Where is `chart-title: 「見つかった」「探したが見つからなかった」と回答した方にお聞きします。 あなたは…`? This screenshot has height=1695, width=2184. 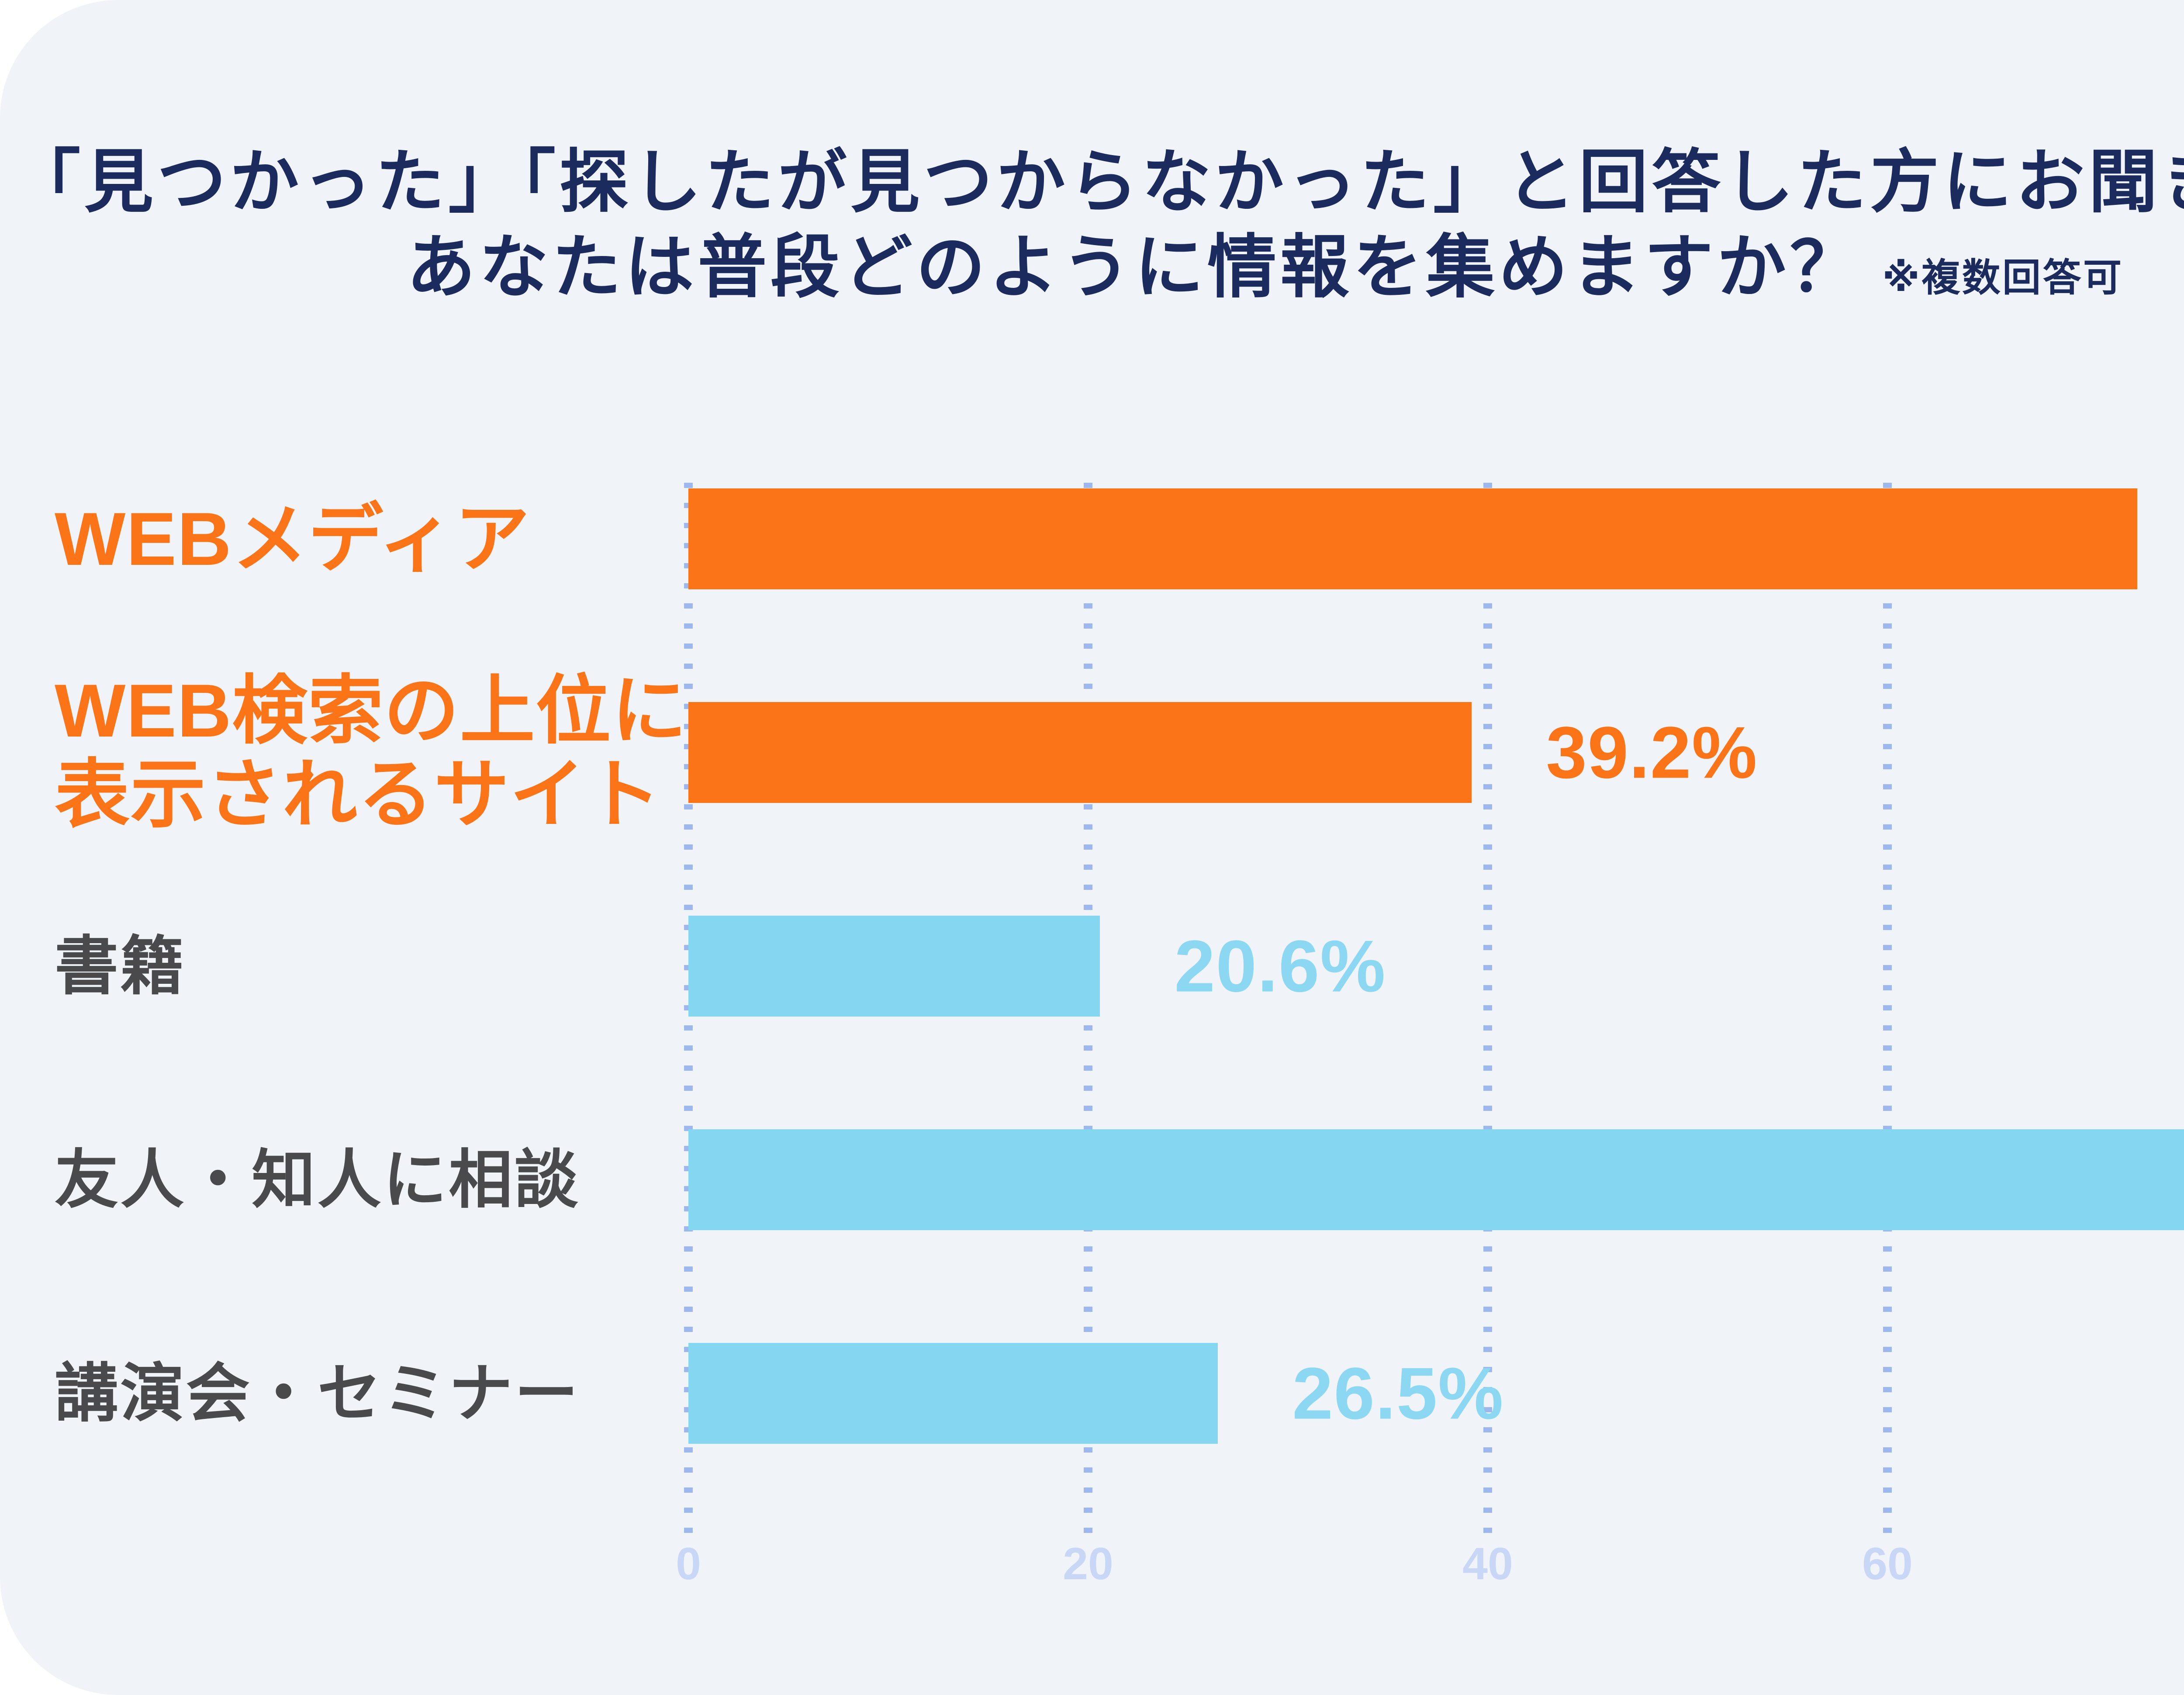 chart-title: 「見つかった」「探したが見つからなかった」と回答した方にお聞きします。 あなたは… is located at coordinates (1092, 230).